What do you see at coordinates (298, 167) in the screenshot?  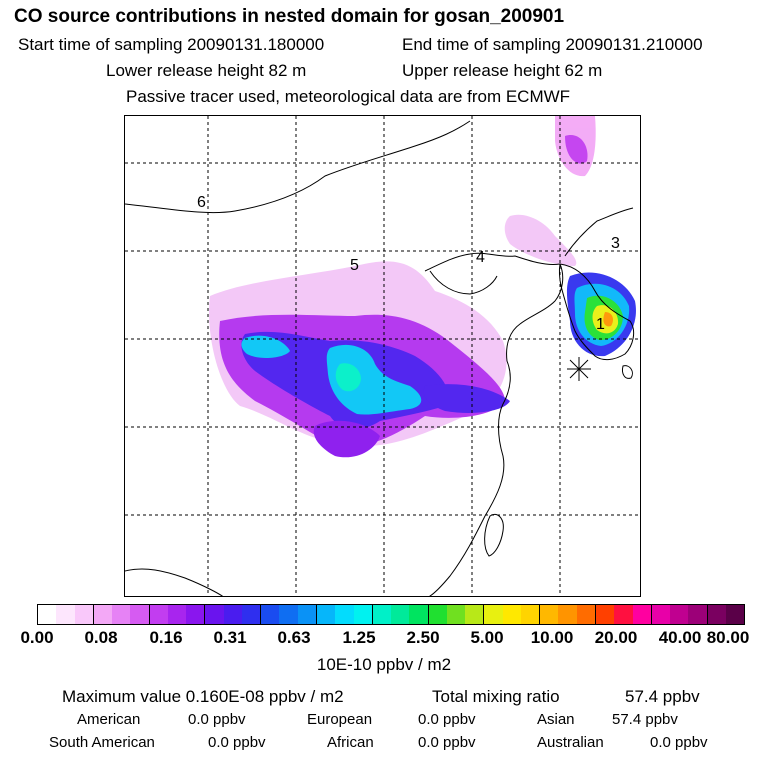 I see `china-north-border` at bounding box center [298, 167].